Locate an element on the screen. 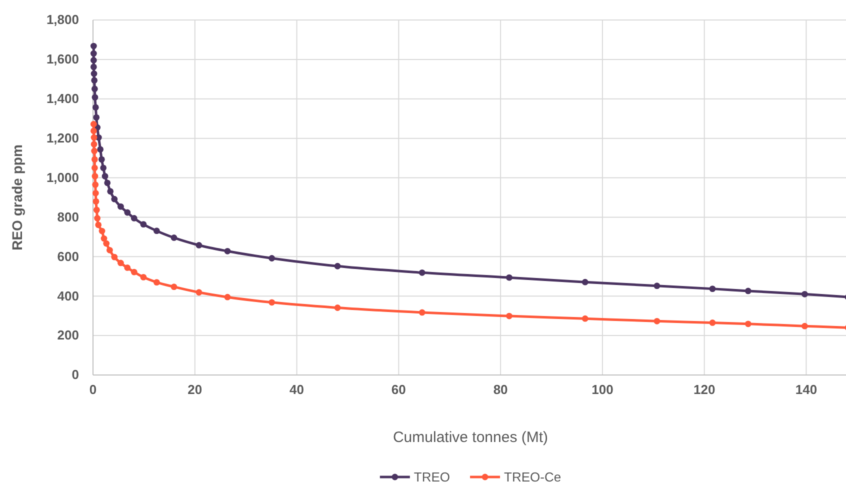 This screenshot has height=486, width=846. y-tick-label: 1,400 is located at coordinates (62, 98).